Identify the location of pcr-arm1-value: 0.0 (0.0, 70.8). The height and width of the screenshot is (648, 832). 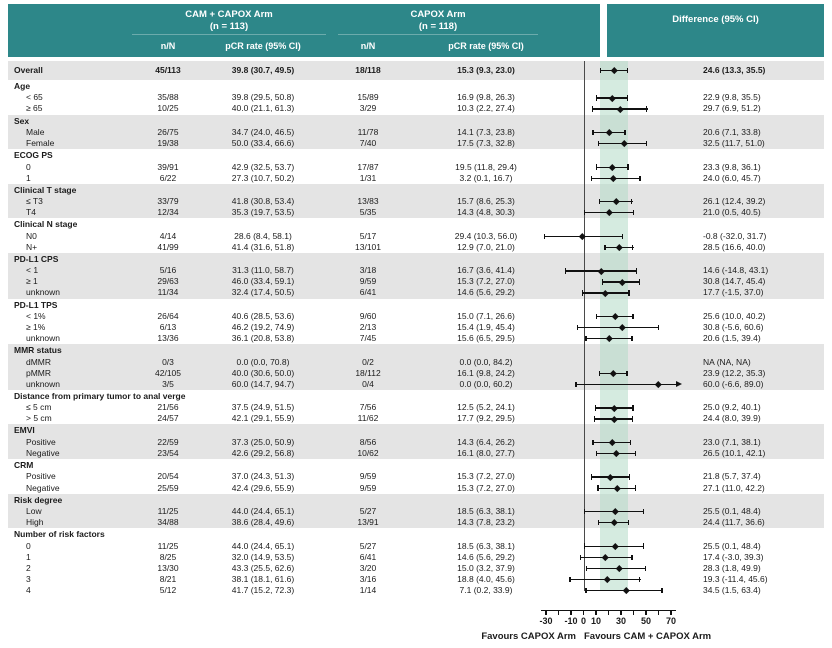
(263, 361).